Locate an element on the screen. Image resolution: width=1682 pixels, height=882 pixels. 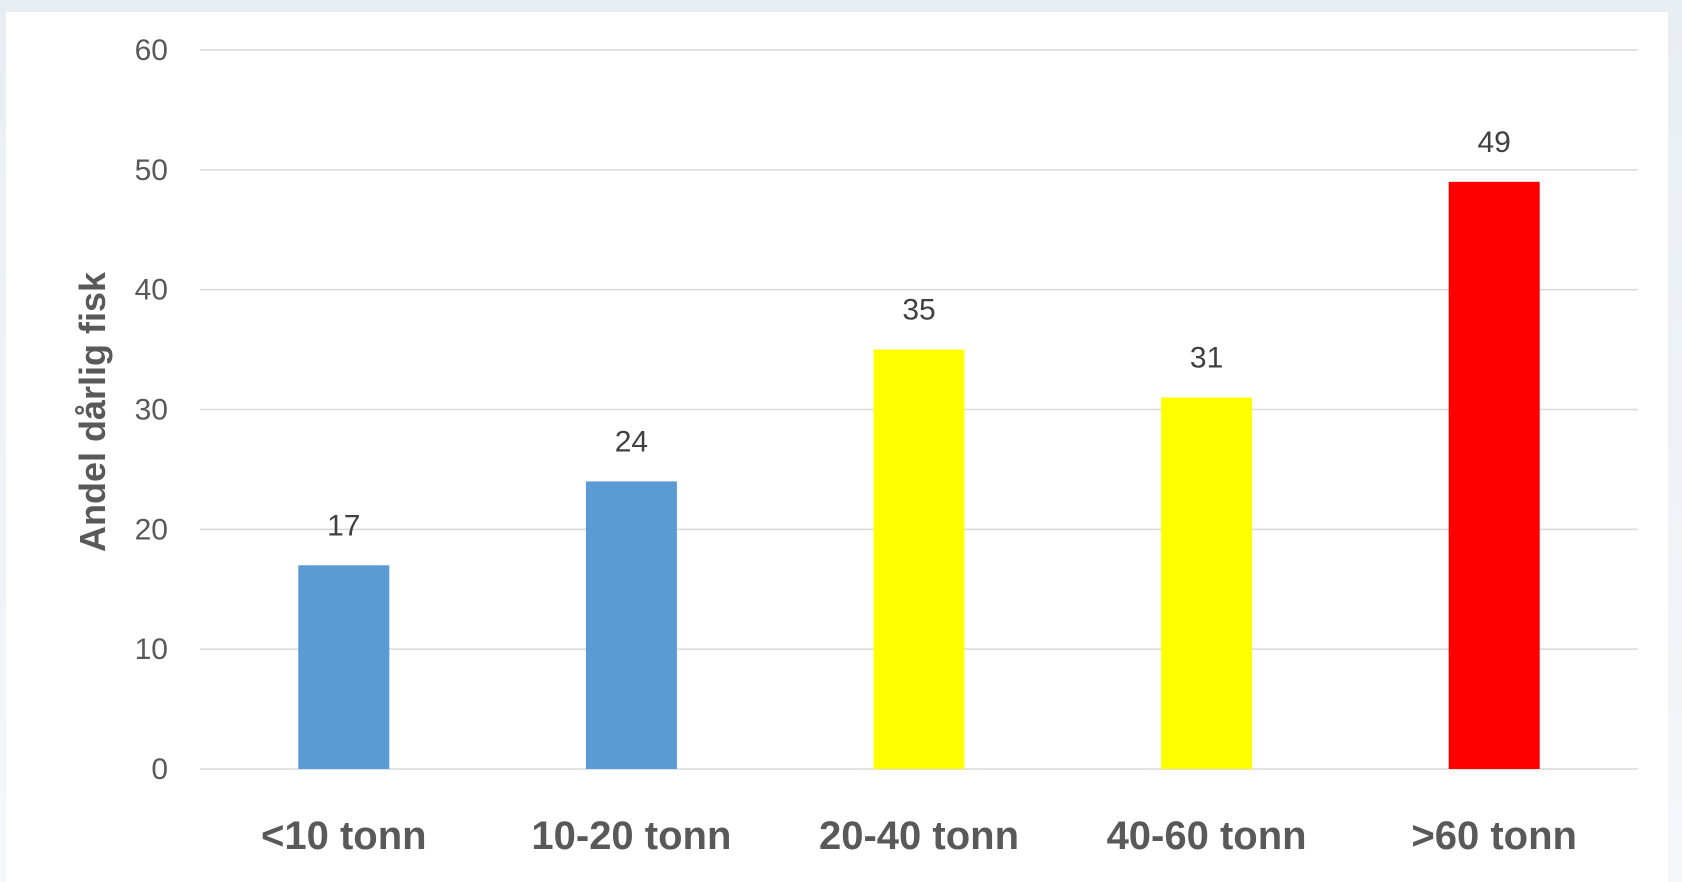
y-tick-label: 0 is located at coordinates (159, 769).